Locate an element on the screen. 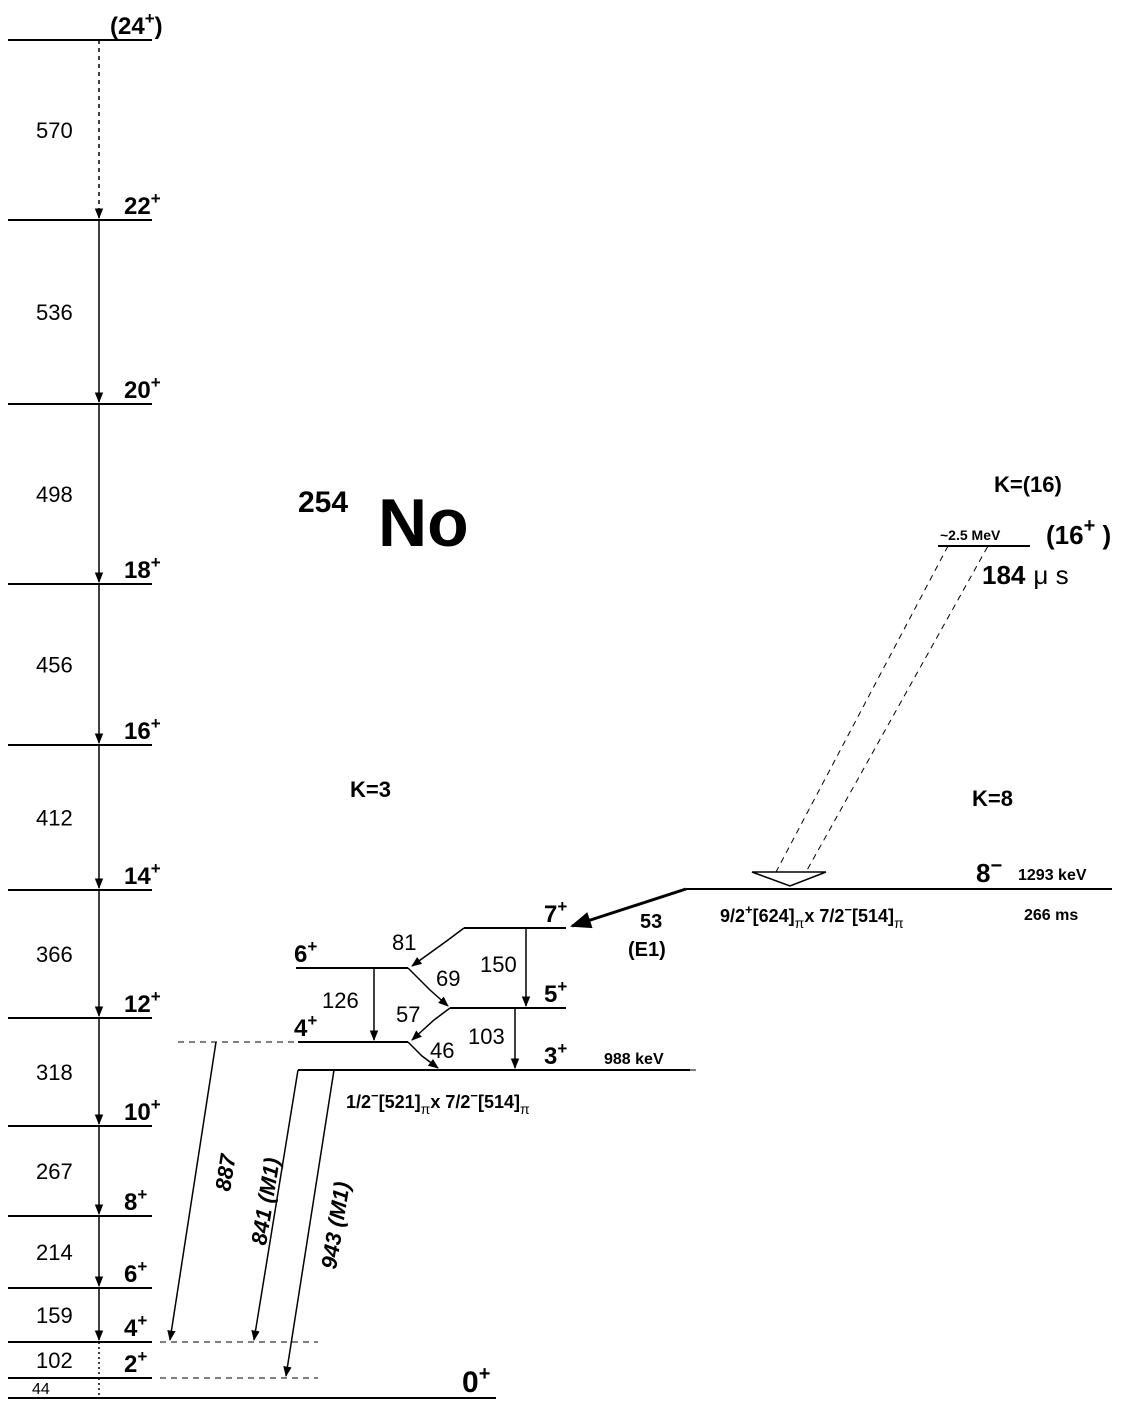 Image resolution: width=1128 pixels, height=1409 pixels. k8-label: K=8 is located at coordinates (992, 798).